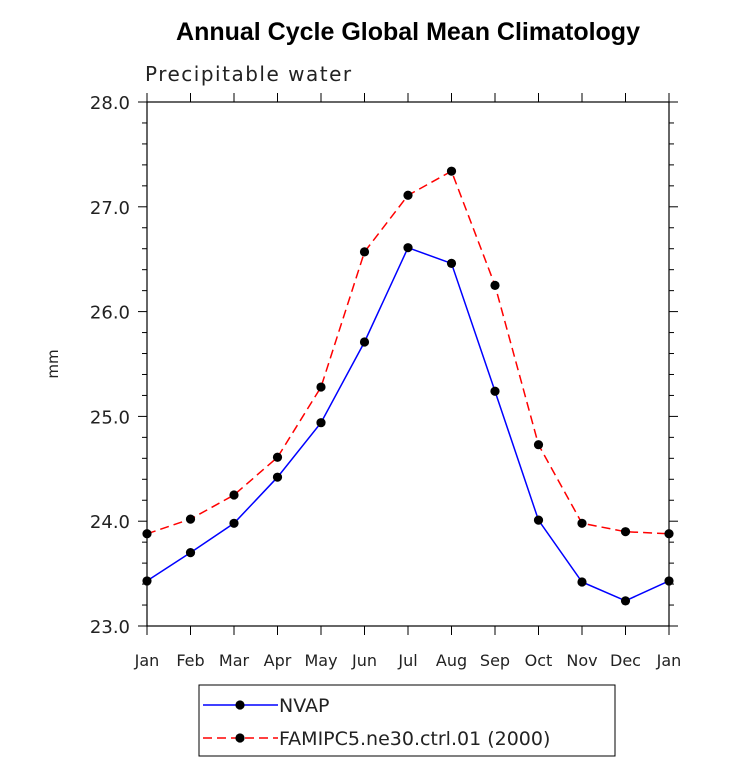 The height and width of the screenshot is (777, 733). Describe the element at coordinates (304, 706) in the screenshot. I see `legend-label: NVAP` at that location.